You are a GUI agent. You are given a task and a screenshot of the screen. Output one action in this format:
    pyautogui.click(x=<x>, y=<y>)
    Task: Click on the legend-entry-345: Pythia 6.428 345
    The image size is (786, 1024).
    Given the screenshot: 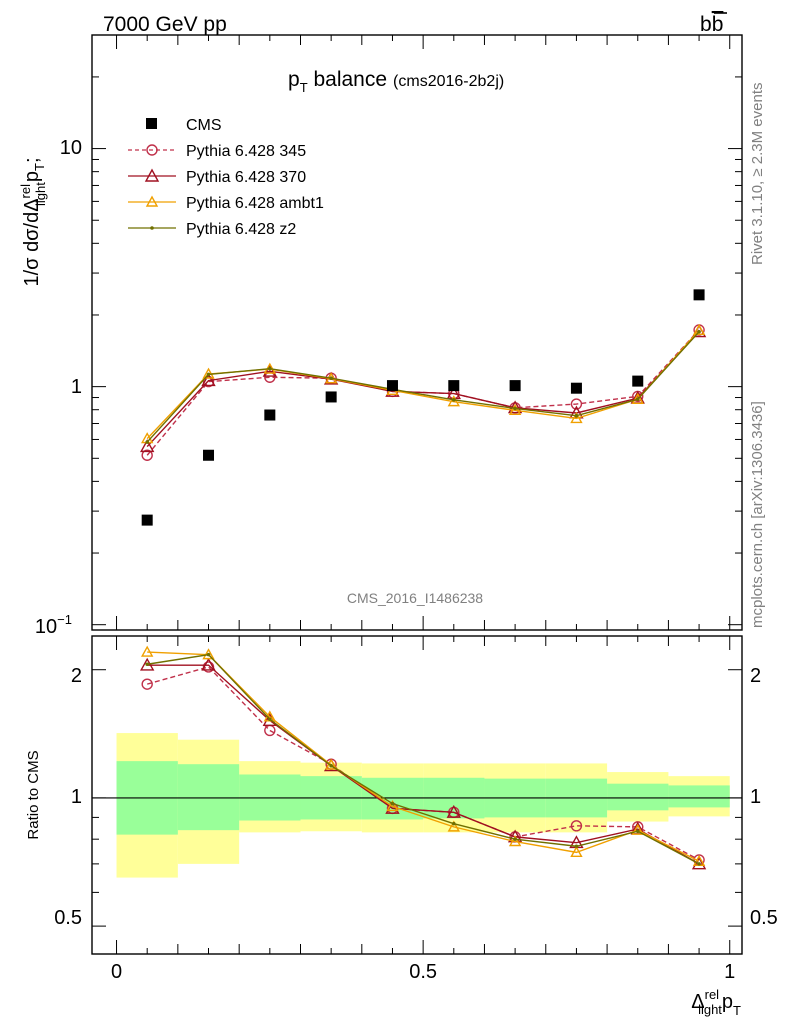 What is the action you would take?
    pyautogui.click(x=217, y=151)
    